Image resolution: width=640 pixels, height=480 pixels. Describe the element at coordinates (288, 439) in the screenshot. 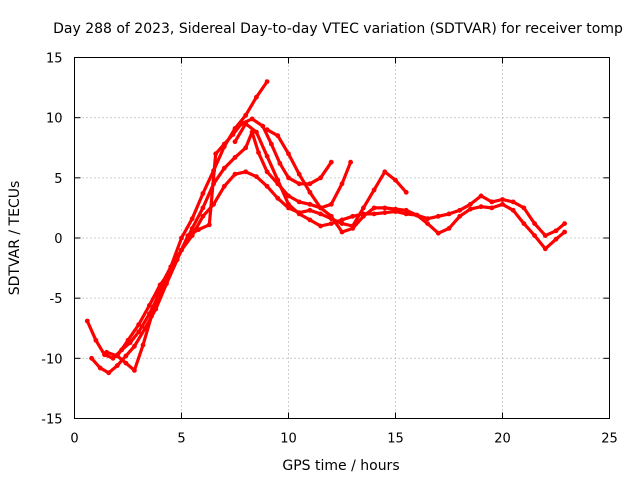

I see `x-tick-label: 10` at that location.